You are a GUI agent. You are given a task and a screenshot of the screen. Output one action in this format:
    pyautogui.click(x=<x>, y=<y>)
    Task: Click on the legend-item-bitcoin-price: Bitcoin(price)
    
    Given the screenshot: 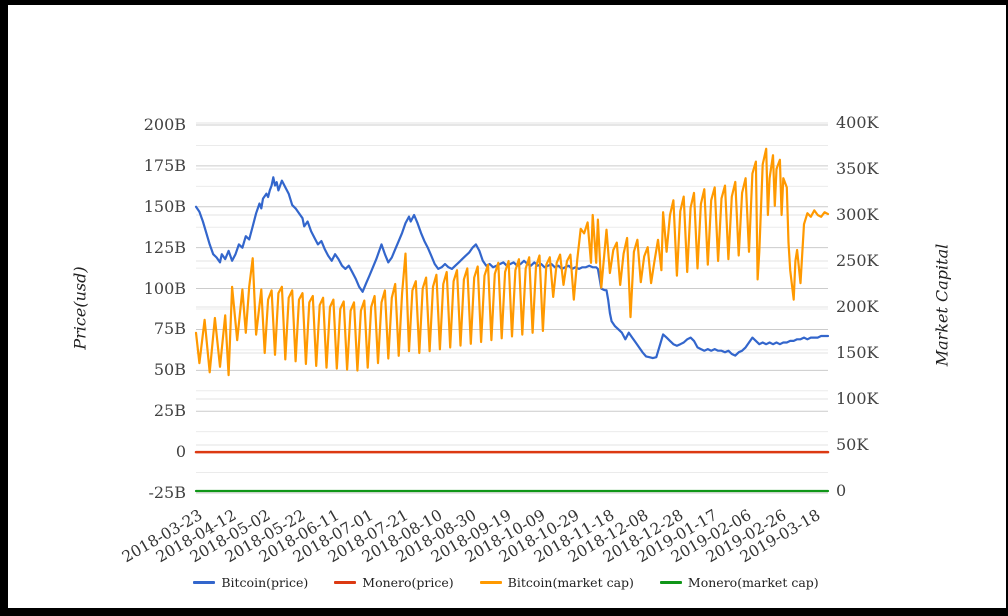 What is the action you would take?
    pyautogui.click(x=250, y=582)
    